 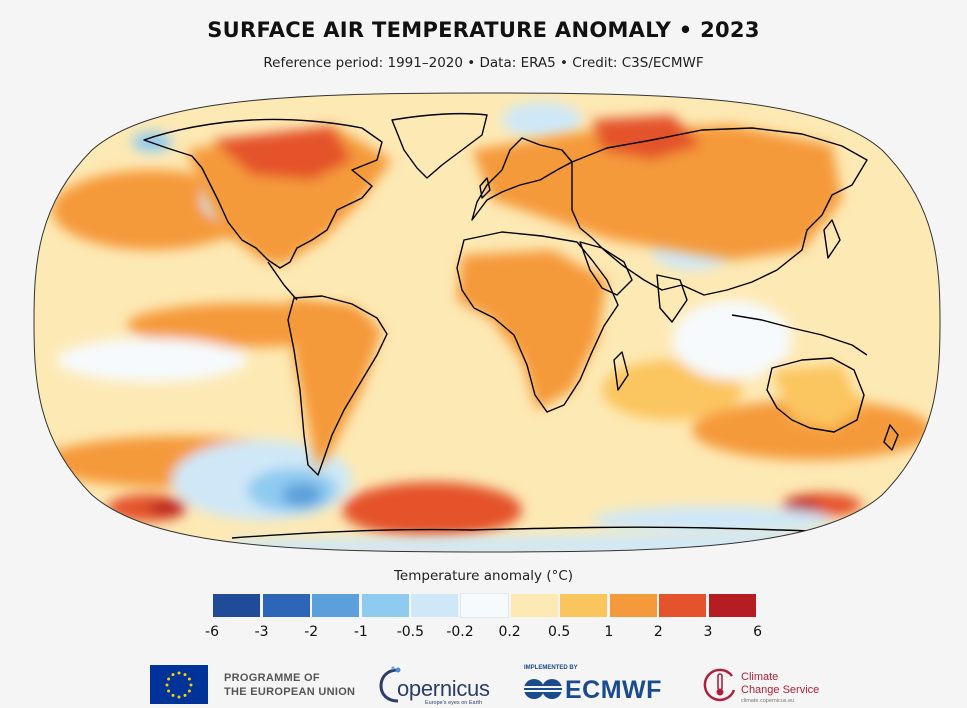 What do you see at coordinates (483, 30) in the screenshot?
I see `map-title: SURFACE AIR TEMPERATURE ANOMALY • 2023` at bounding box center [483, 30].